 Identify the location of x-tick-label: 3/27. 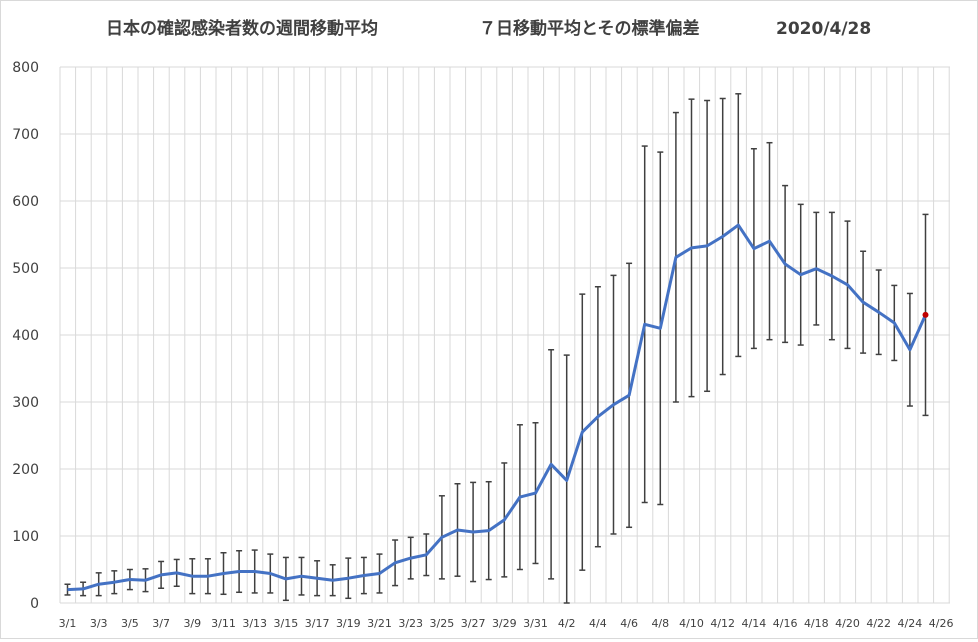
(473, 623).